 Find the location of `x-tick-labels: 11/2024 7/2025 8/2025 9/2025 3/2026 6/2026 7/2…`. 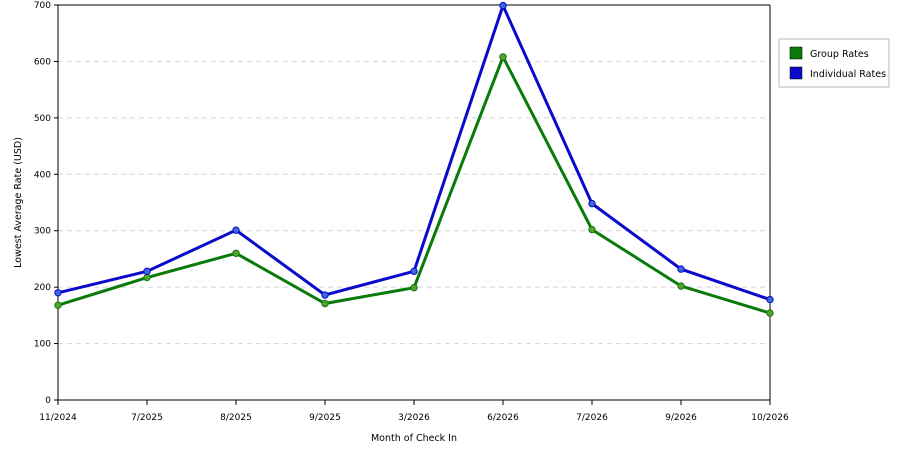

x-tick-labels: 11/2024 7/2025 8/2025 9/2025 3/2026 6/2026 7/2… is located at coordinates (414, 418).